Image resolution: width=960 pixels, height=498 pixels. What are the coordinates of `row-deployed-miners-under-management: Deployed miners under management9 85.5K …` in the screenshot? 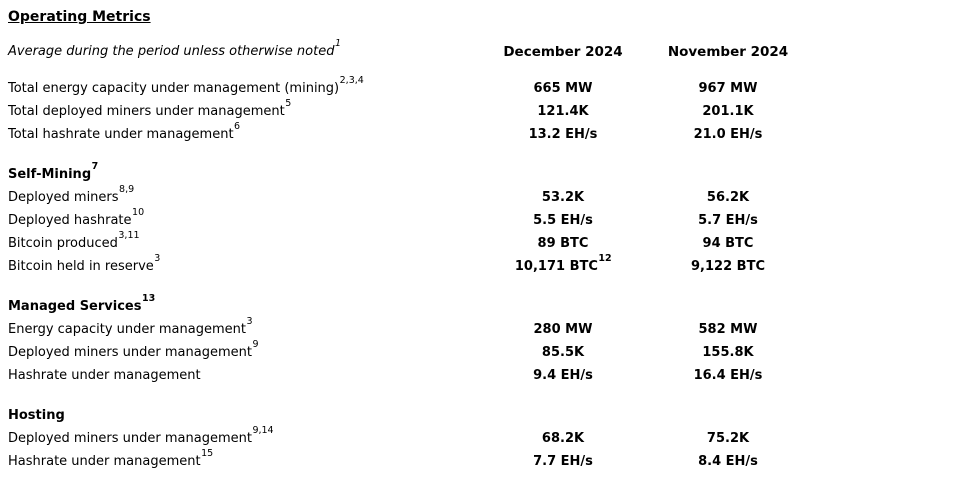 It's located at (484, 351).